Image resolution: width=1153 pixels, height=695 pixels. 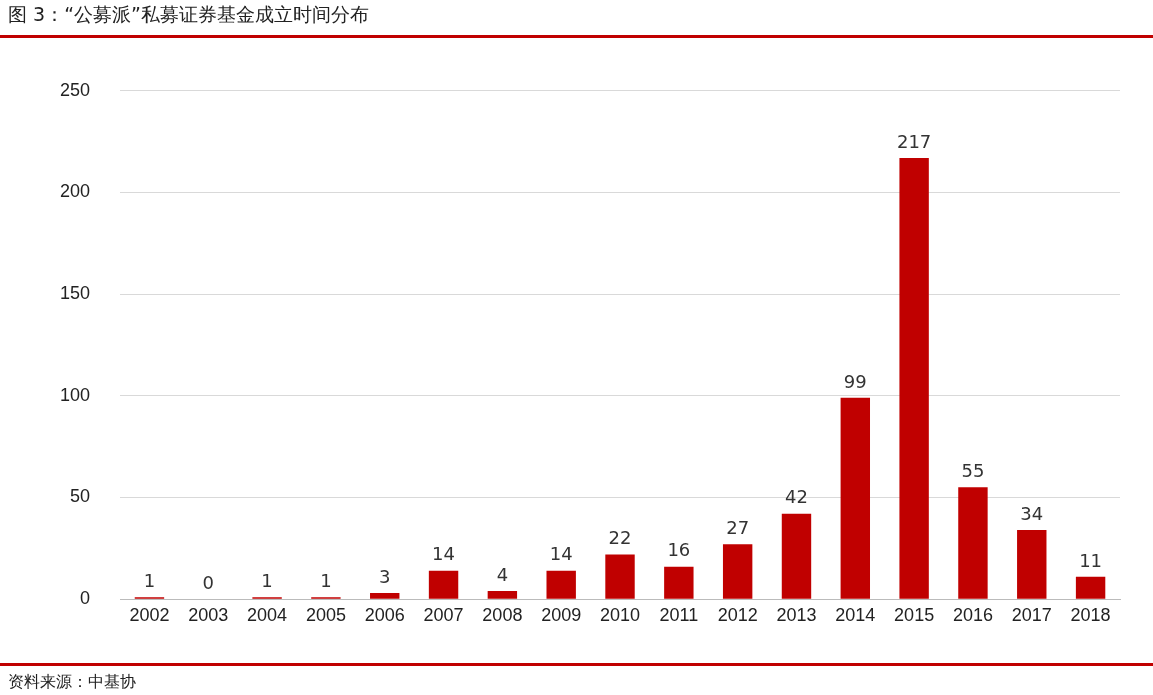 What do you see at coordinates (973, 471) in the screenshot?
I see `data-label: 55` at bounding box center [973, 471].